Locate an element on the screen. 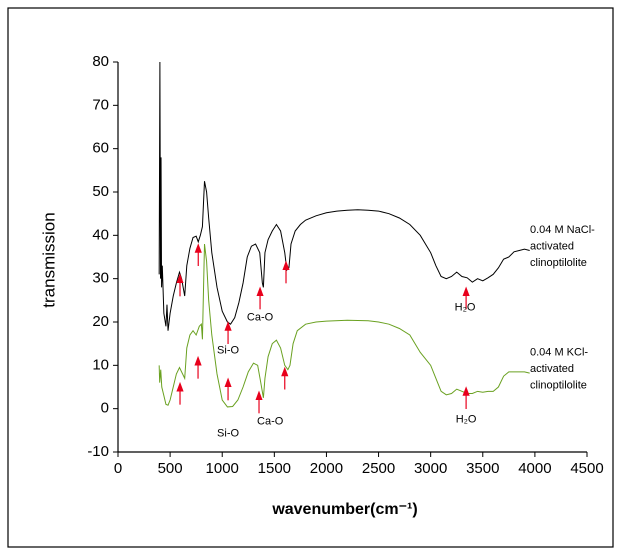  x-tick-label: 4500 is located at coordinates (586, 468).